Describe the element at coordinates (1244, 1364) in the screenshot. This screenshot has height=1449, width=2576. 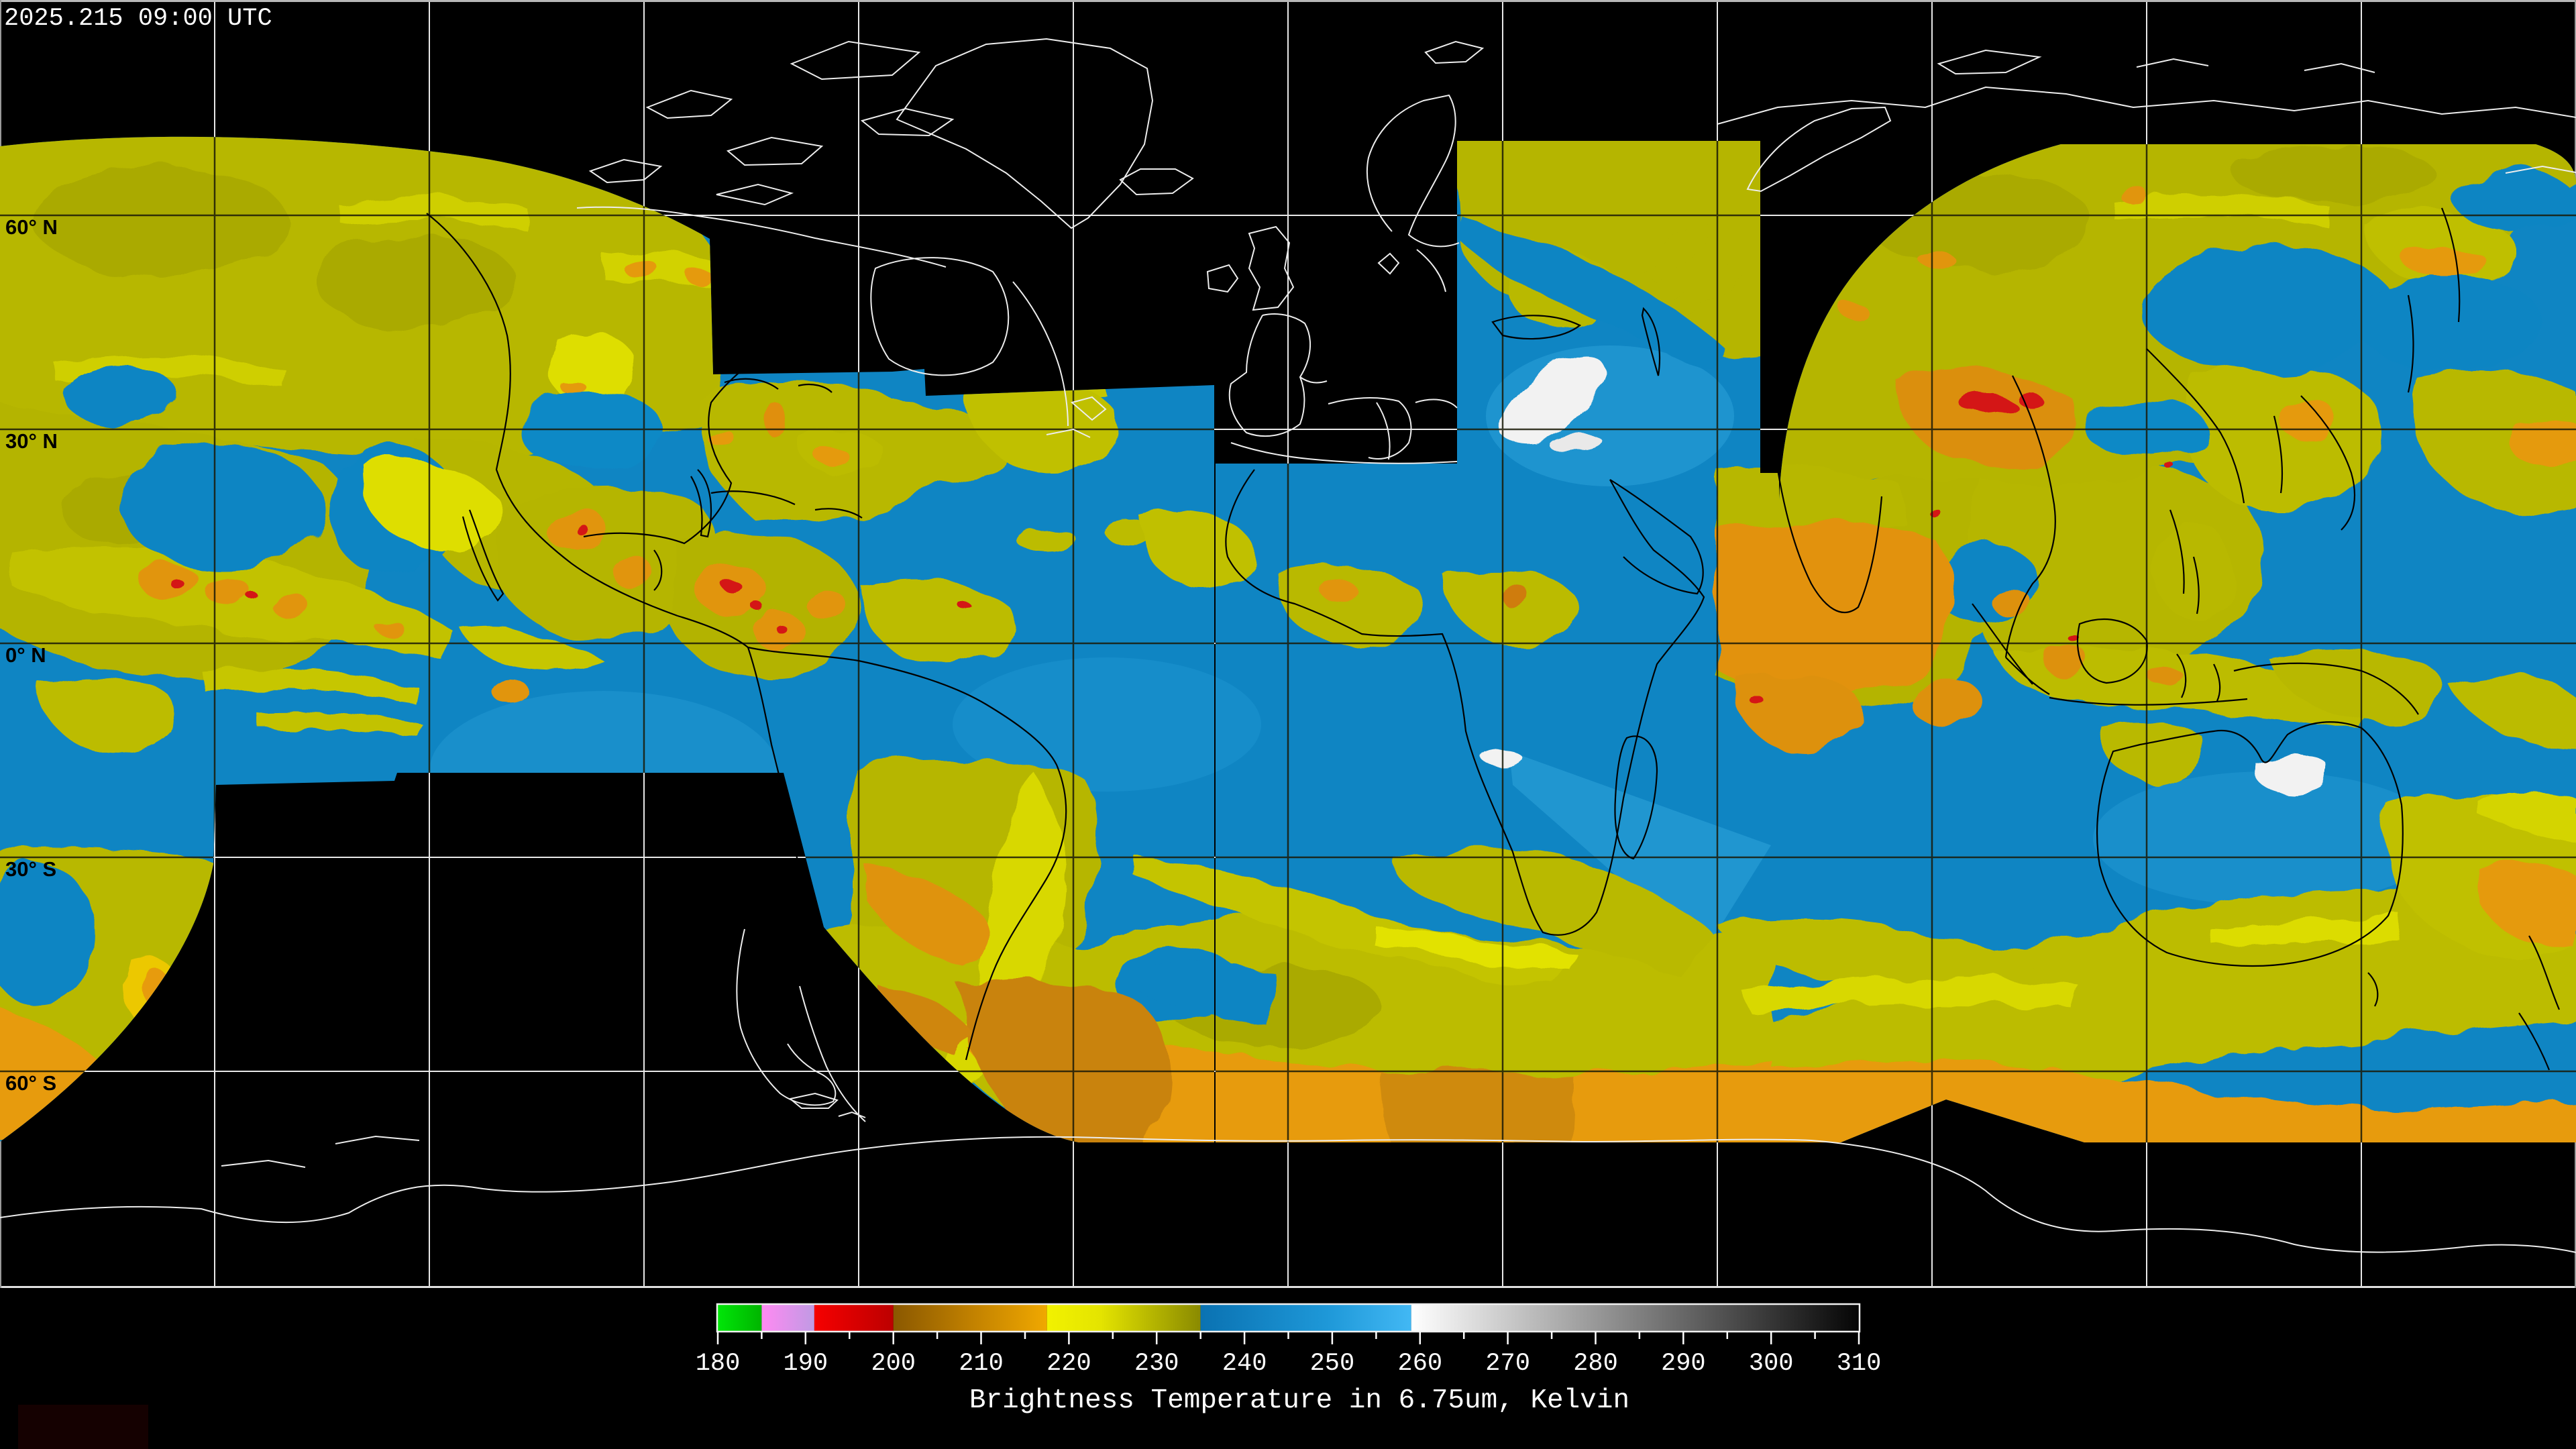
I see `svg-text: 240` at that location.